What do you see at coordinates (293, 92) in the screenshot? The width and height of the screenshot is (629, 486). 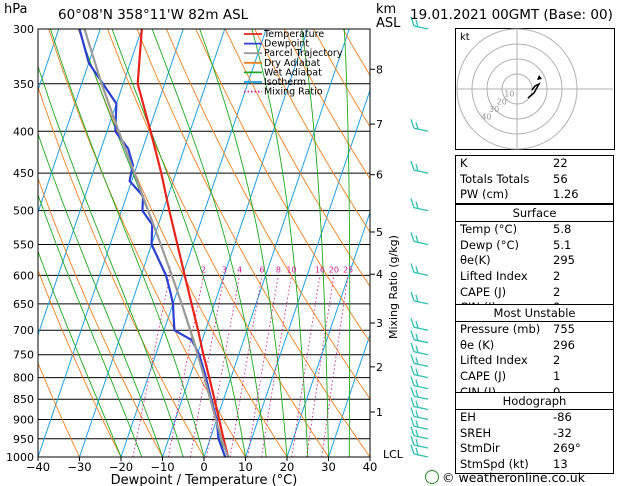 I see `legend-label: Mixing Ratio` at bounding box center [293, 92].